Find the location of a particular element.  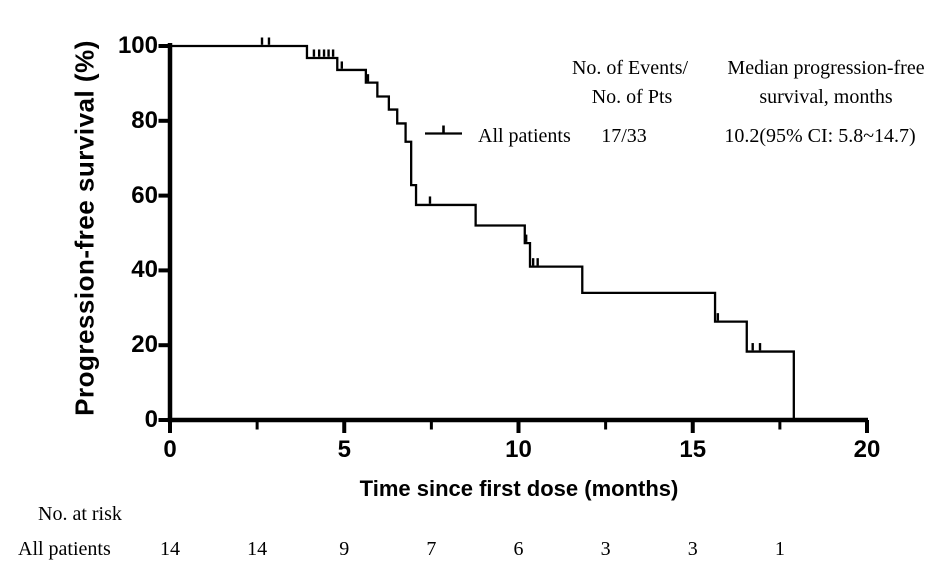

x-tick-label-15: 15 is located at coordinates (693, 449).